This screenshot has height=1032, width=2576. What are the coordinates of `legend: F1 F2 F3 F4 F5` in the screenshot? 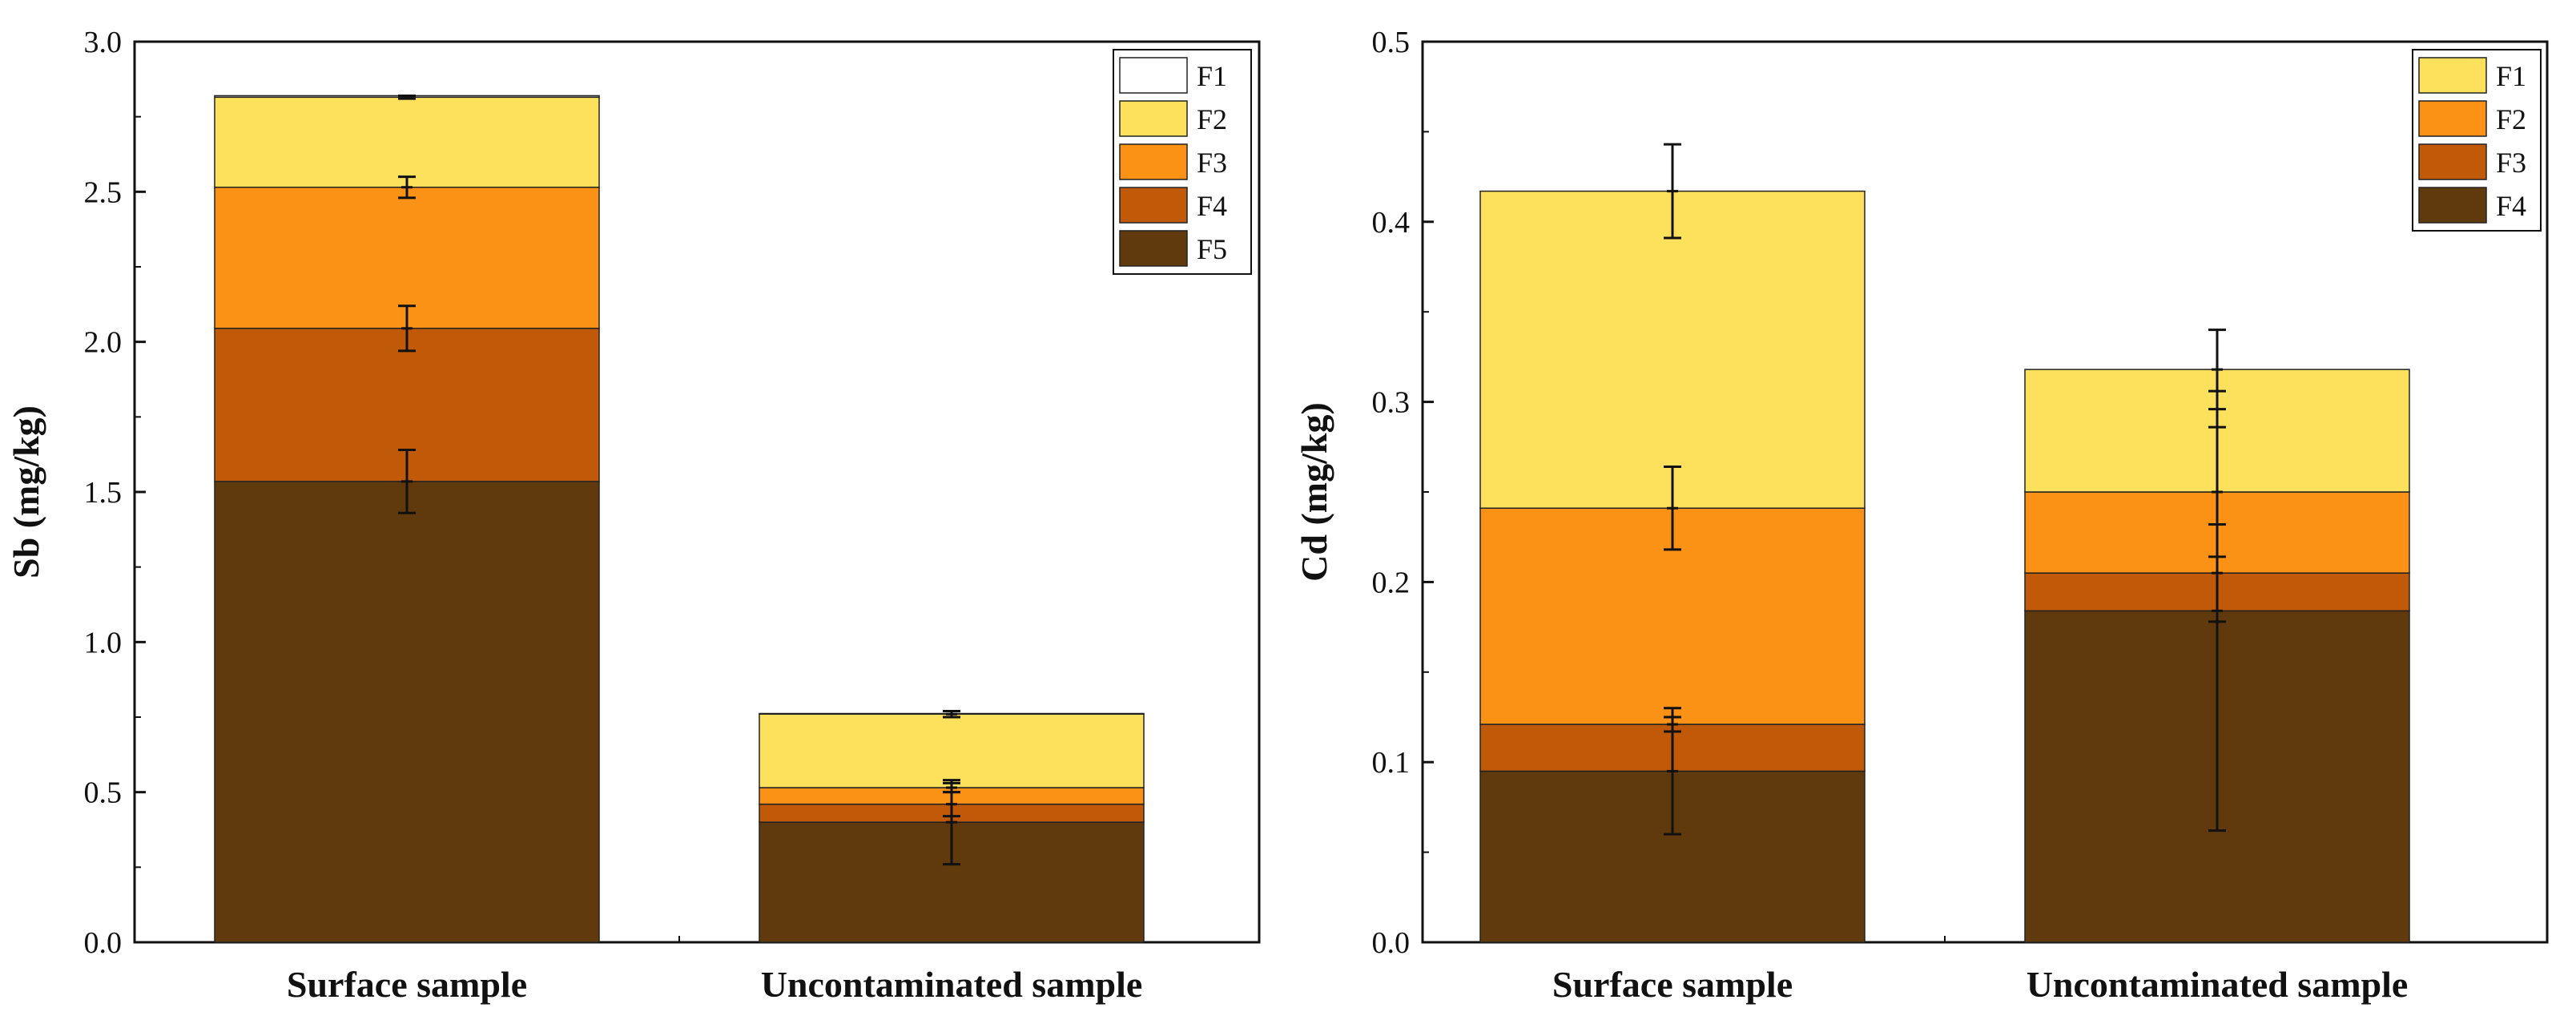 It's located at (1182, 162).